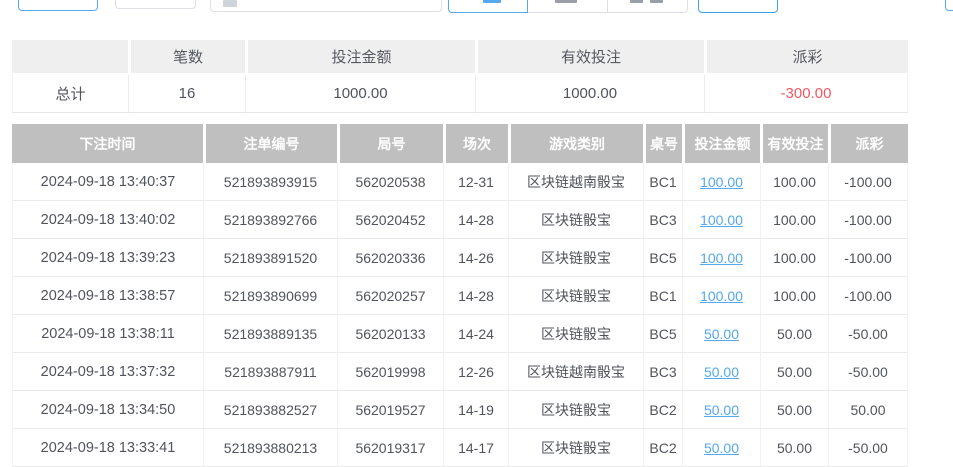 This screenshot has height=467, width=953. What do you see at coordinates (70, 94) in the screenshot?
I see `summary-total-label: 总计` at bounding box center [70, 94].